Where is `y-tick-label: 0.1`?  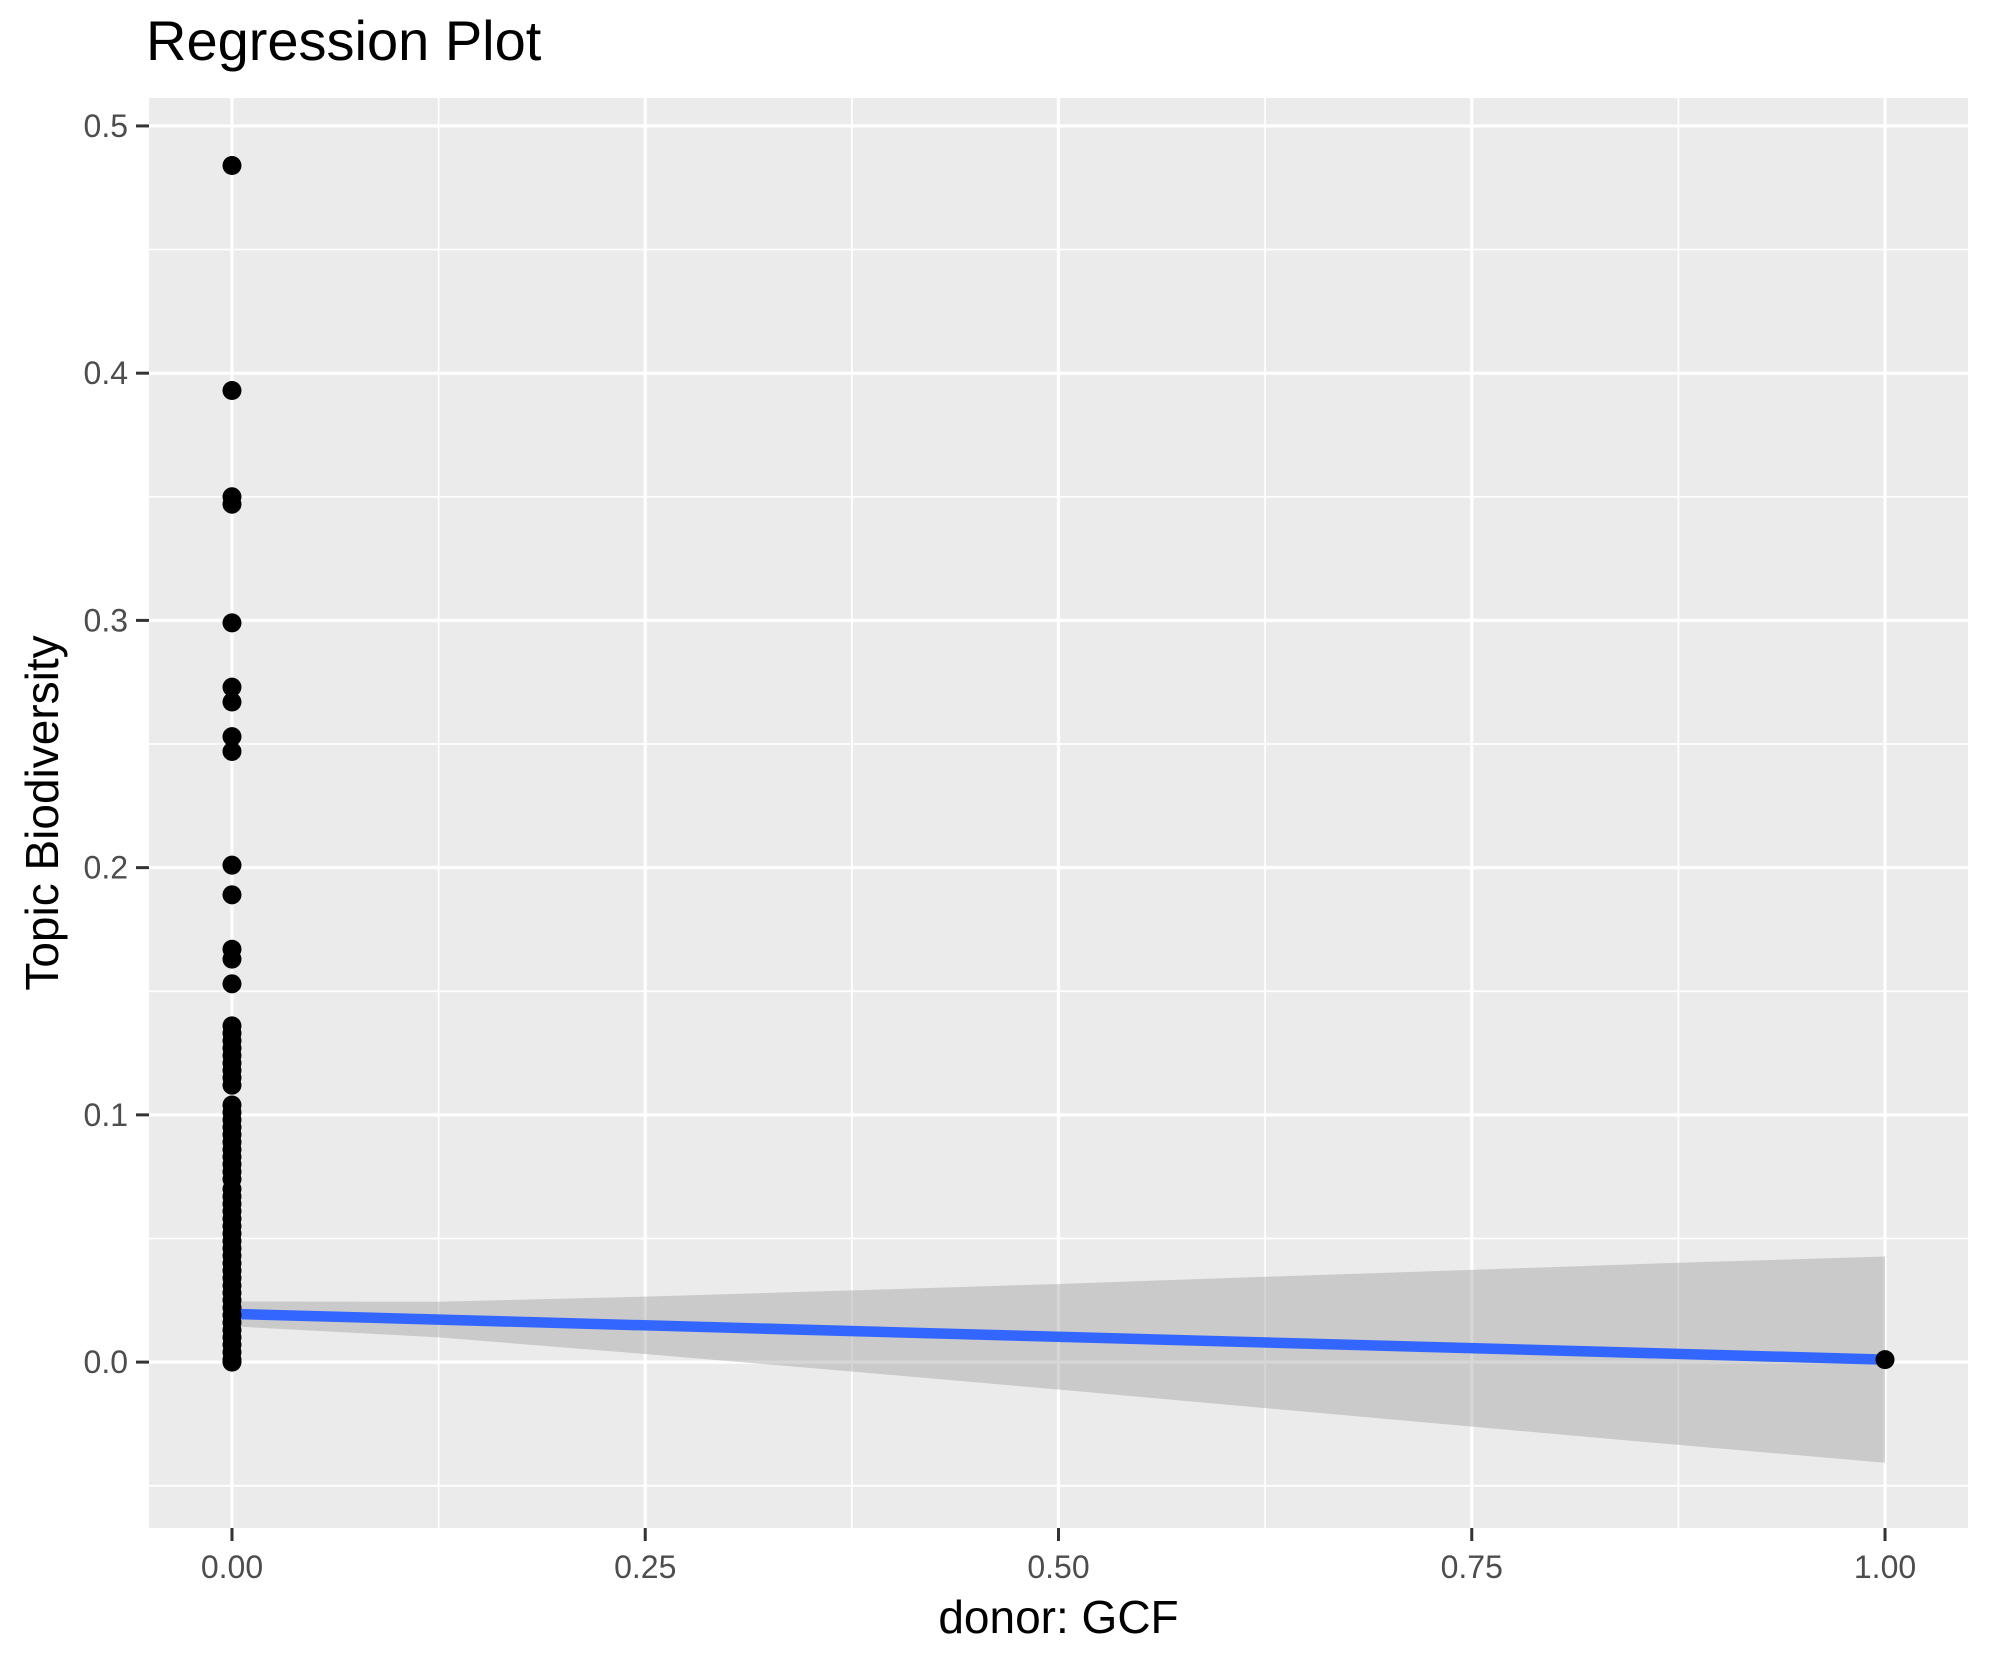 y-tick-label: 0.1 is located at coordinates (106, 1115).